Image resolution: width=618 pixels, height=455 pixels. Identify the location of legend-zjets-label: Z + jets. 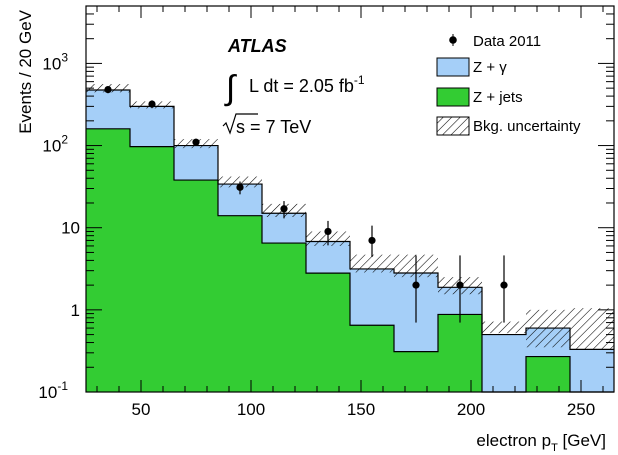
(498, 97).